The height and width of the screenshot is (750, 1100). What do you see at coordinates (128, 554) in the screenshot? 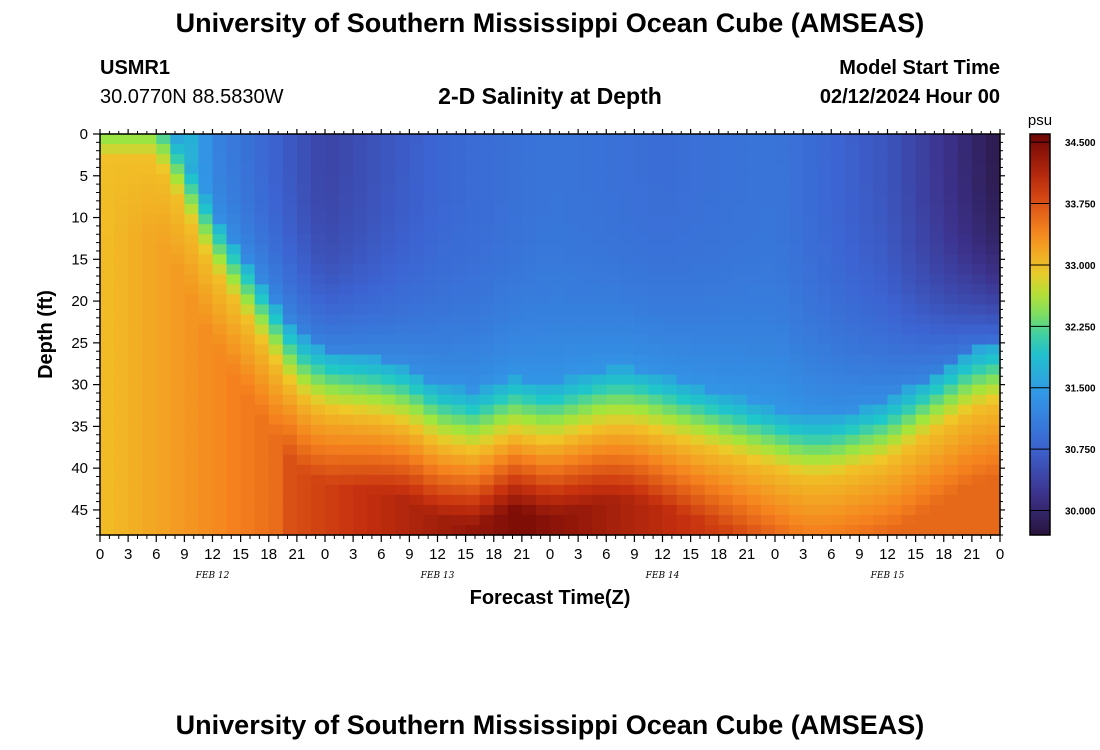
I see `x-tick-label: 3` at bounding box center [128, 554].